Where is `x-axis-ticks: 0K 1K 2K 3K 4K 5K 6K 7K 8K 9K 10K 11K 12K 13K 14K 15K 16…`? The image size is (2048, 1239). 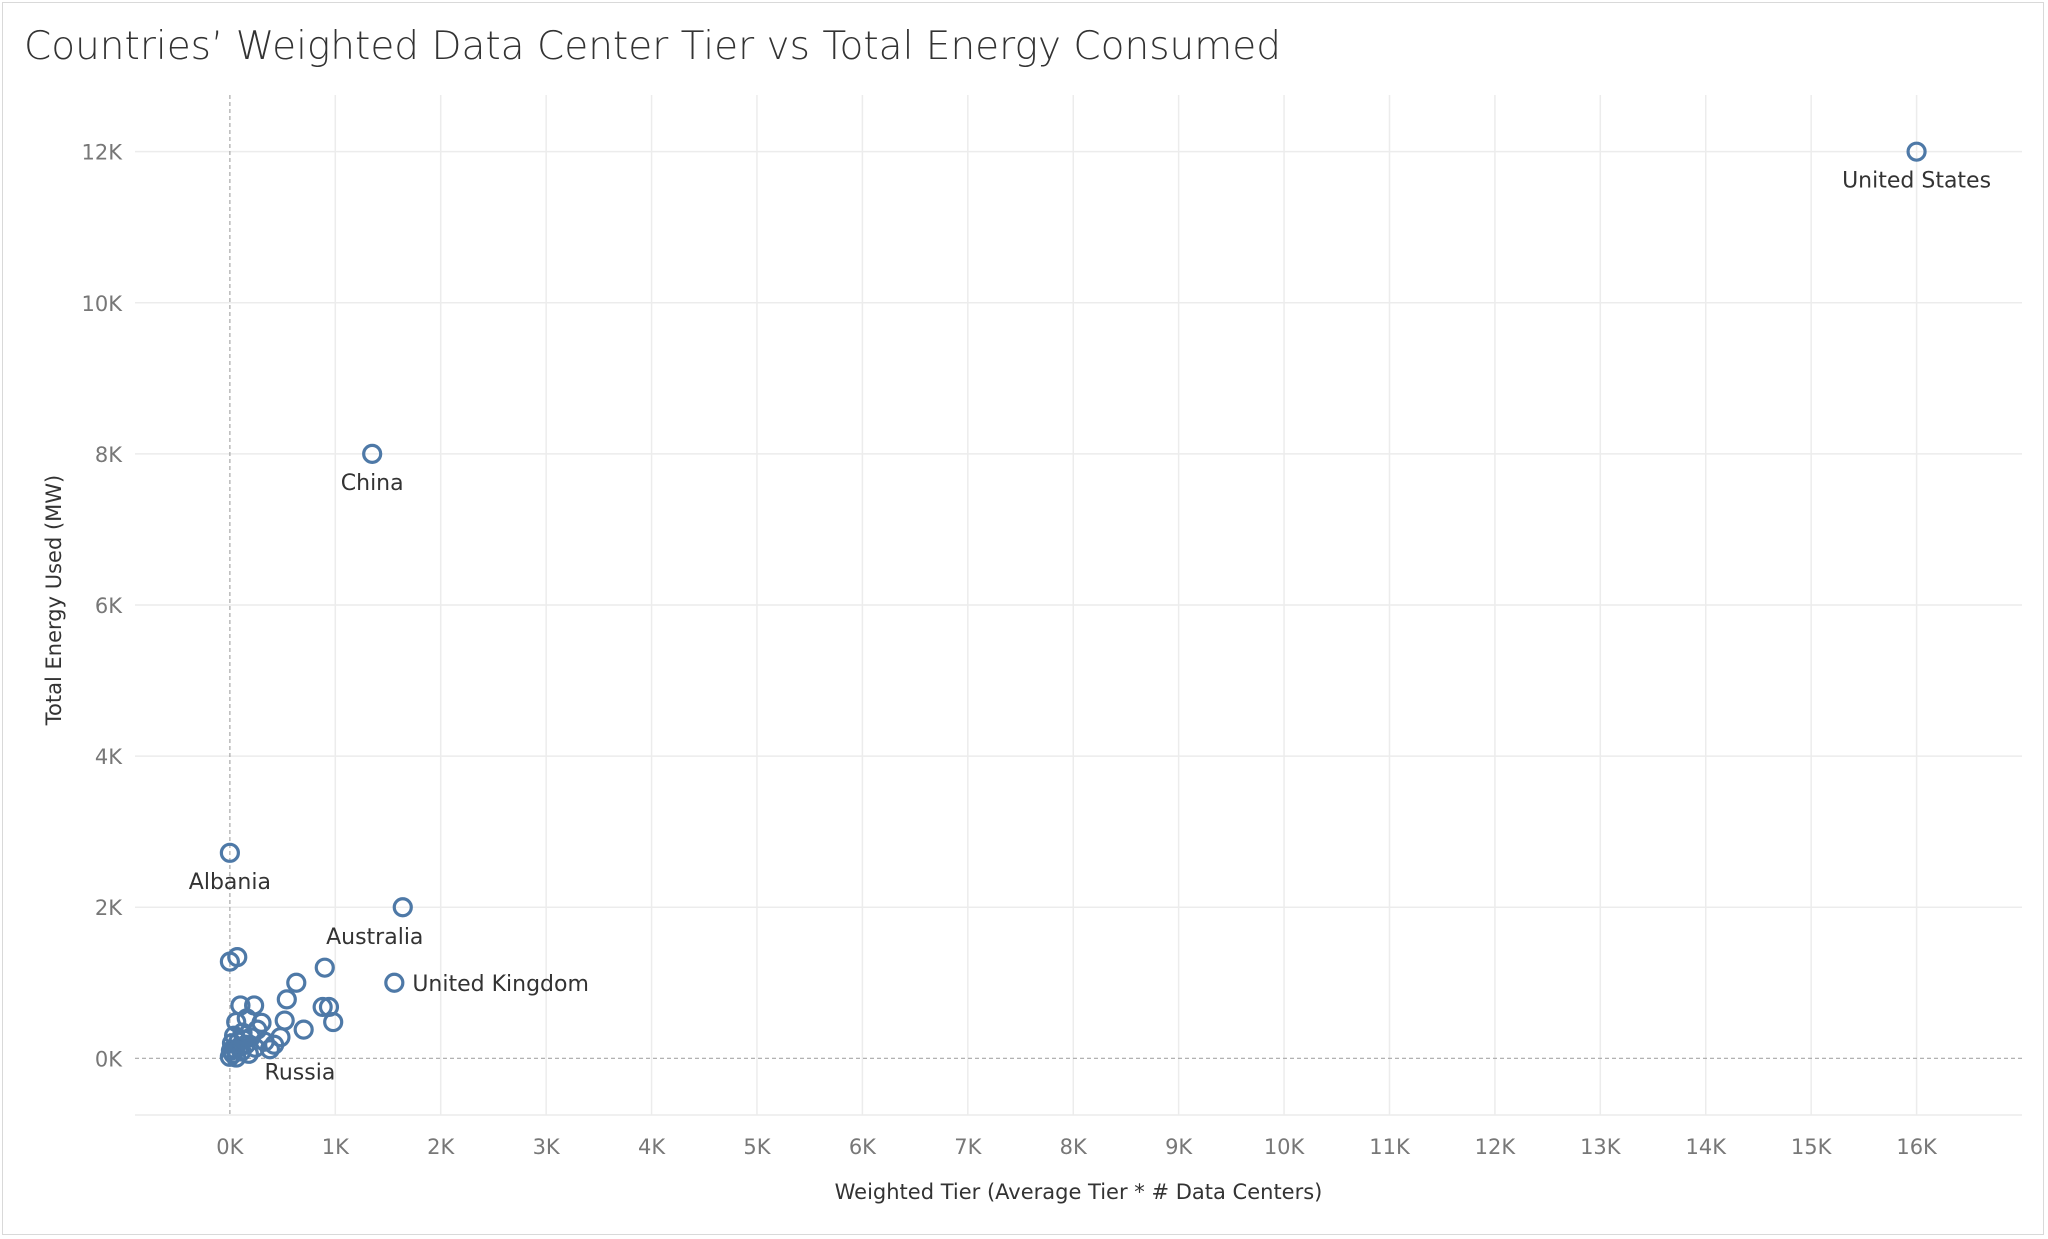
x-axis-ticks: 0K 1K 2K 3K 4K 5K 6K 7K 8K 9K 10K 11K 12K 13K 14K 15K 16… is located at coordinates (1077, 1147).